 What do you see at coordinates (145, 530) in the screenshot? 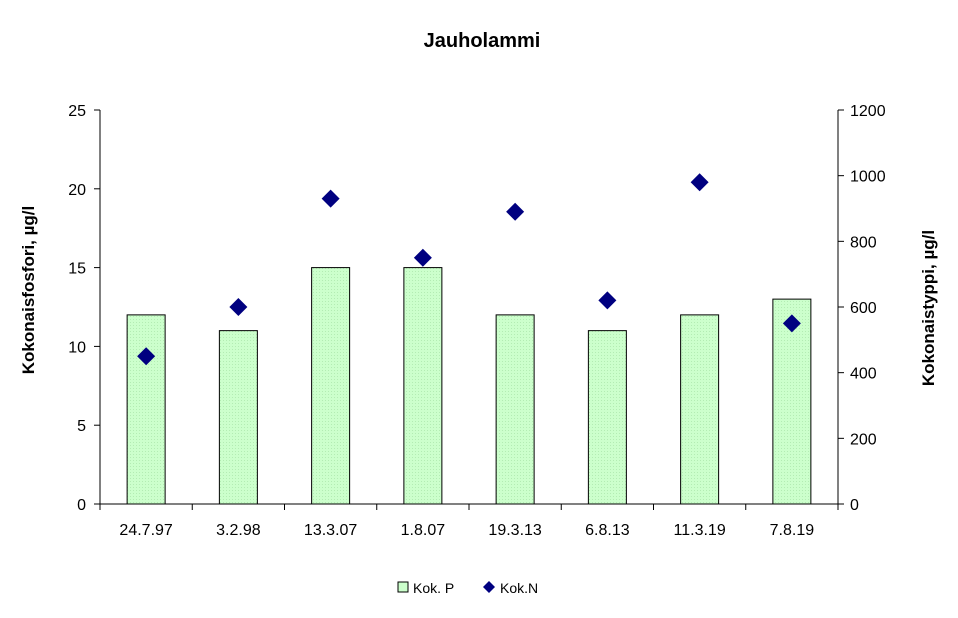
I see `x-tick-label: 24.7.97` at bounding box center [145, 530].